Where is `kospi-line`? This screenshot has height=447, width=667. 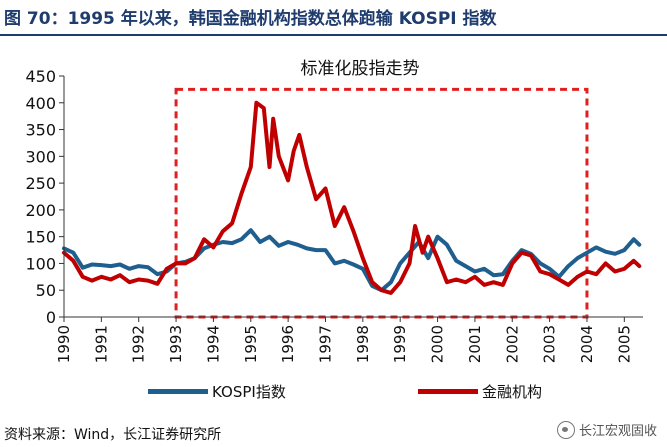 kospi-line is located at coordinates (352, 260).